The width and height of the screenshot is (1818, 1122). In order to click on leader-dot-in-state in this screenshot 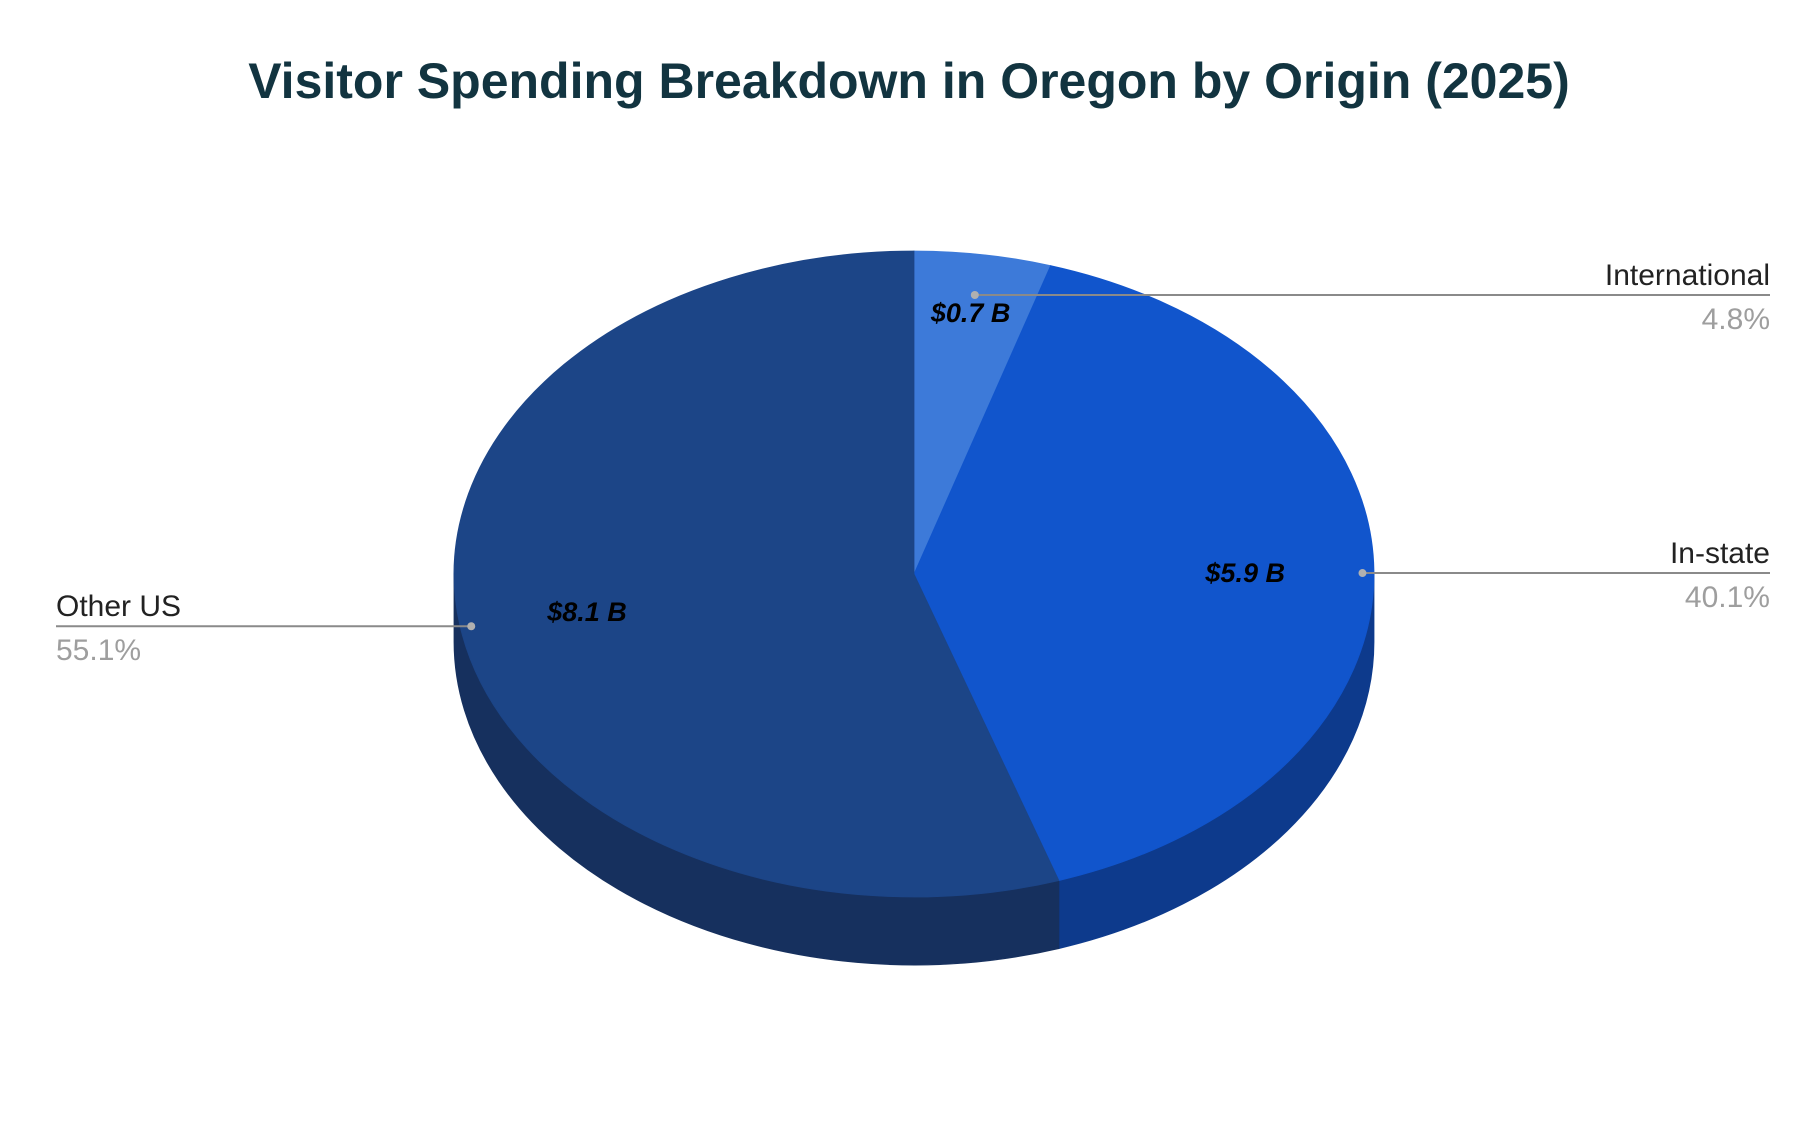, I will do `click(1362, 573)`.